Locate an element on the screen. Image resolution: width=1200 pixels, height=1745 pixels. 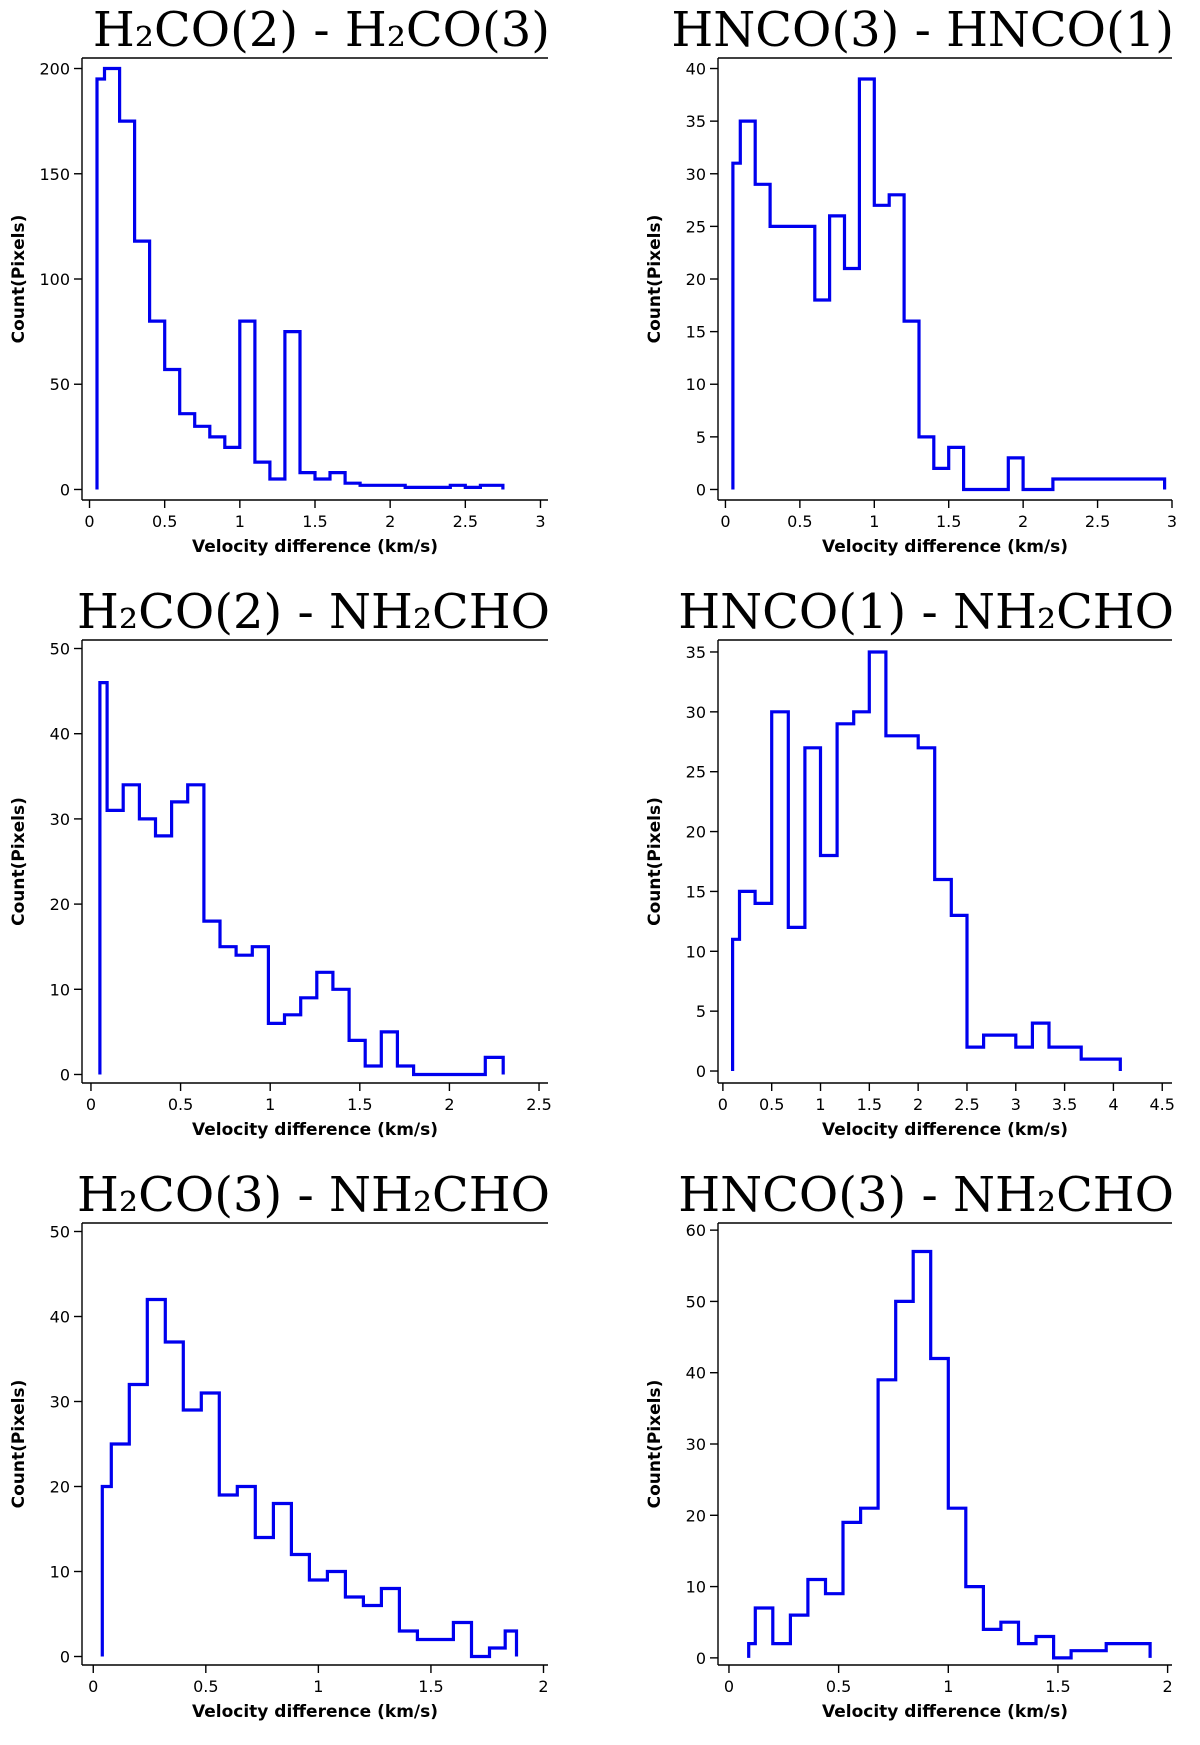
y-tick-label: 5 is located at coordinates (701, 437).